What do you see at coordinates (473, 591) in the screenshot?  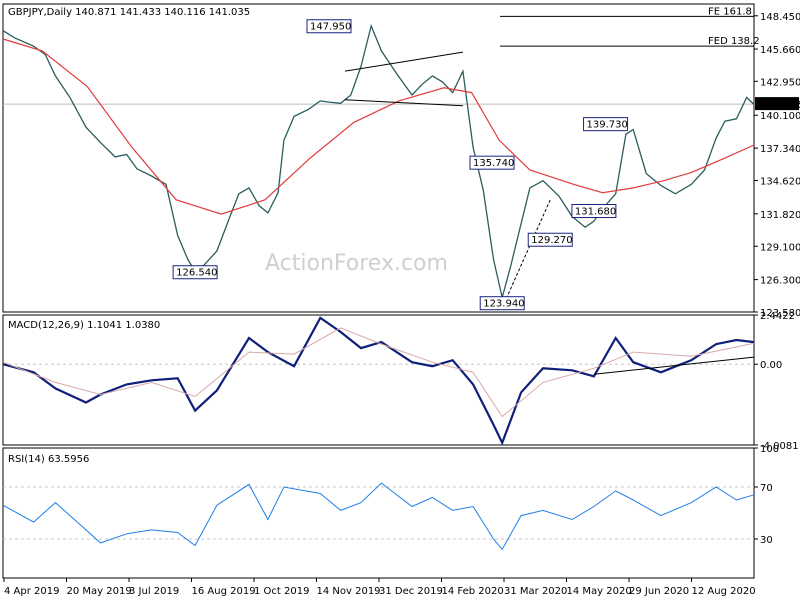 I see `time-axis-tick-label: 14 Feb 2020` at bounding box center [473, 591].